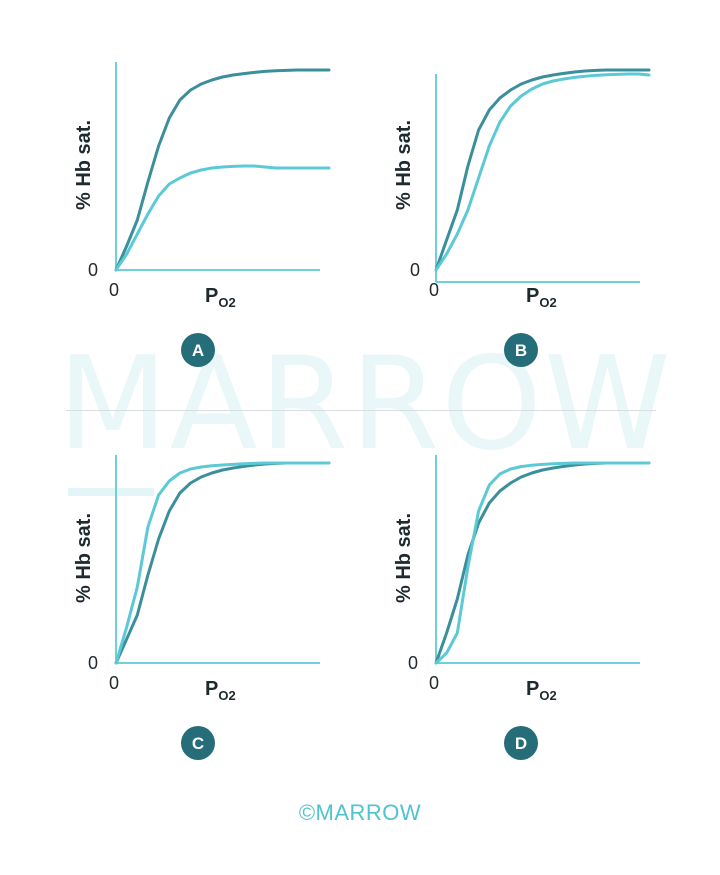 The height and width of the screenshot is (875, 720). I want to click on panel-b: % Hb sat. 0 0 PO2 B, so click(522, 217).